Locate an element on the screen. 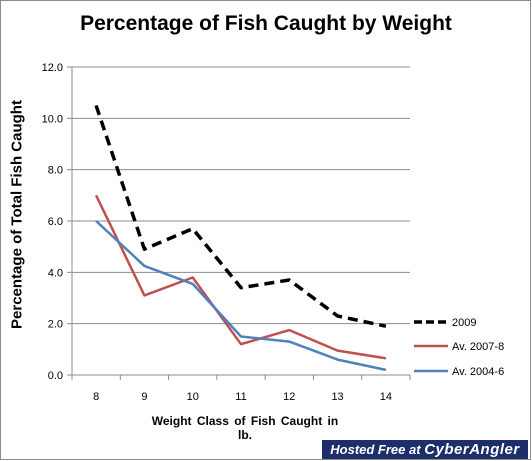 This screenshot has width=532, height=461. y-tick-label: 2.0 is located at coordinates (55, 325).